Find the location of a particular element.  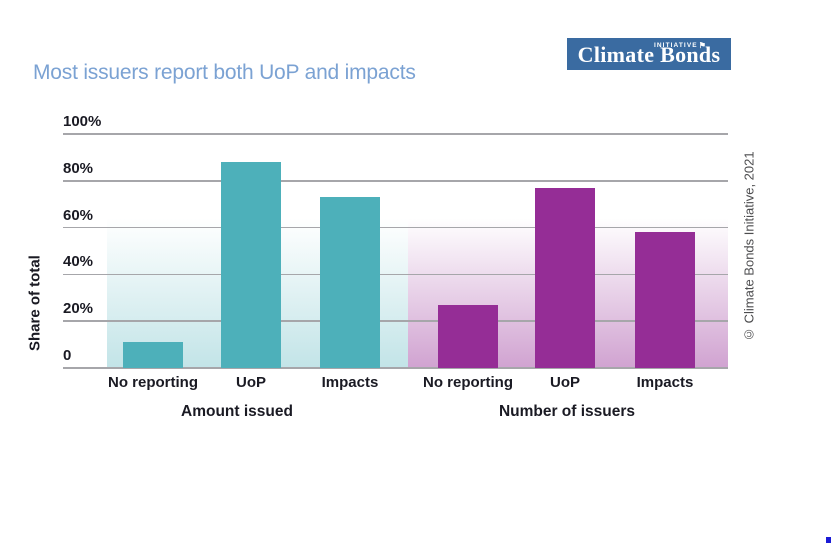

y-tick-label-100: 100% is located at coordinates (82, 121).